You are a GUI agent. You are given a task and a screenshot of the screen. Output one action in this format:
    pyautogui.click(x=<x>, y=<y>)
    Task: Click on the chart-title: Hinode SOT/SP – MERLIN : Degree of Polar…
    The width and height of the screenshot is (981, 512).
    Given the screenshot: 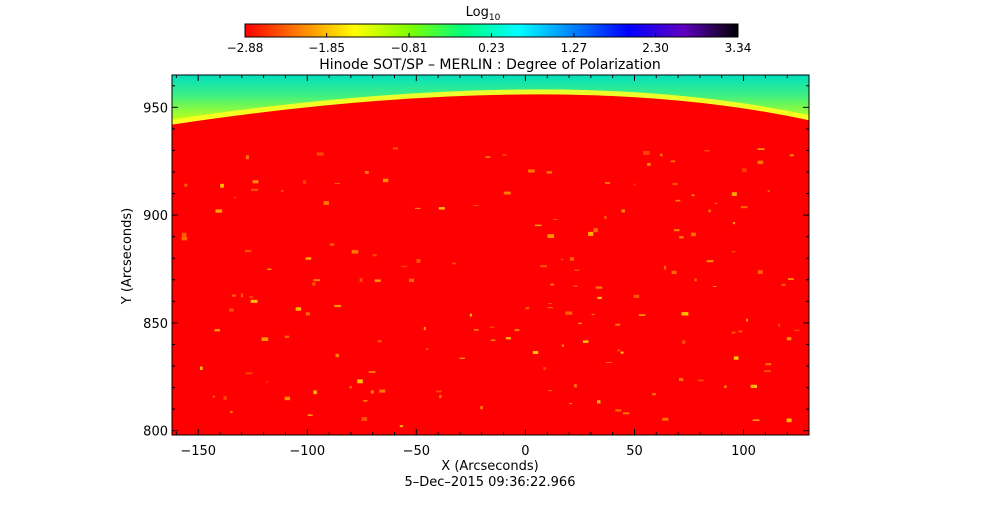 What is the action you would take?
    pyautogui.click(x=490, y=65)
    